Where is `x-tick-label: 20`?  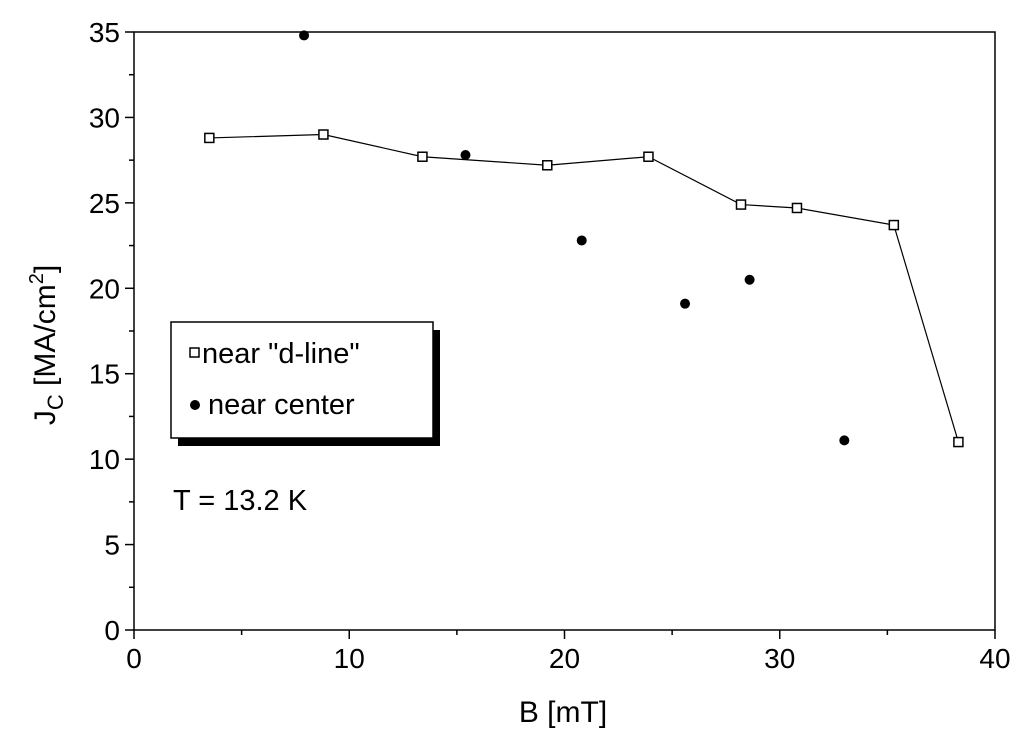
x-tick-label: 20 is located at coordinates (564, 658).